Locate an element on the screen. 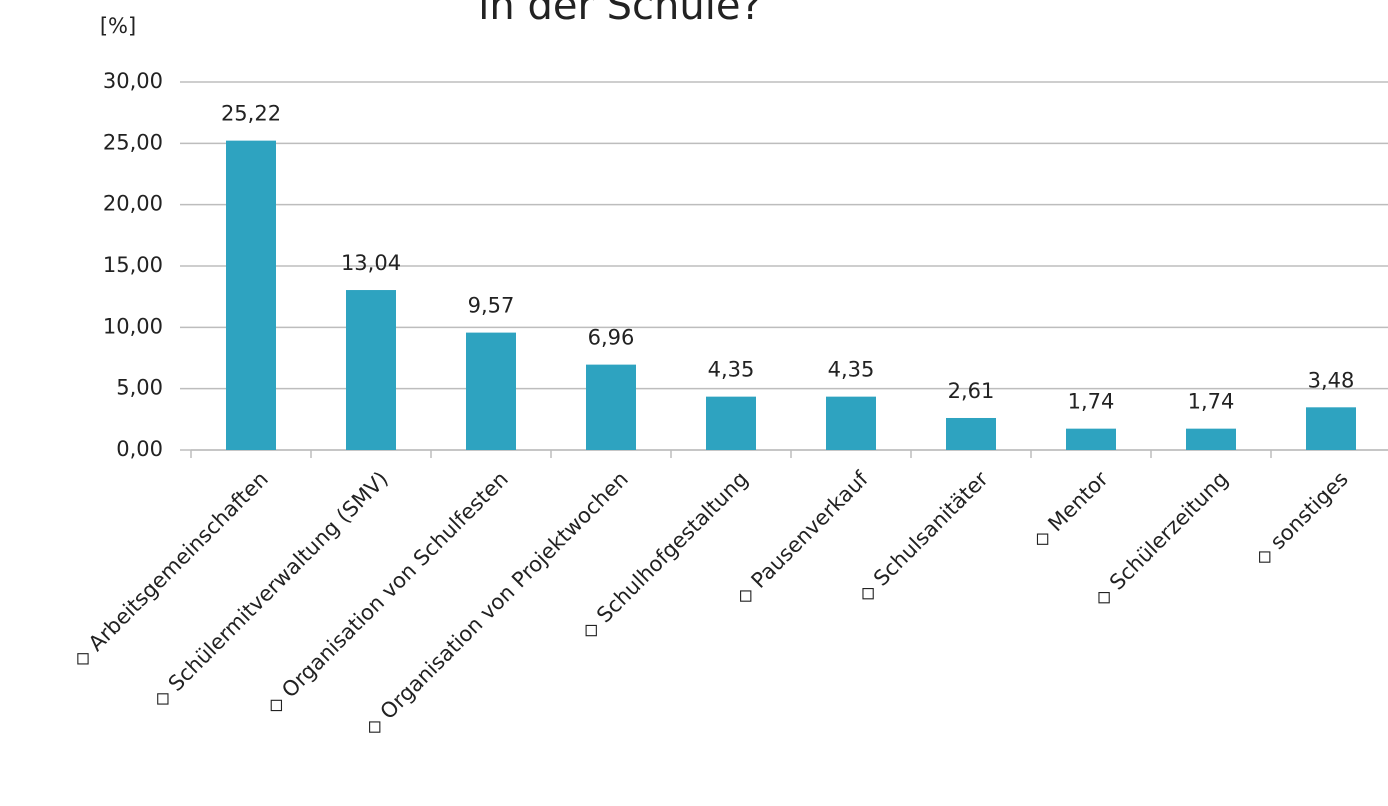 The width and height of the screenshot is (1388, 806). x-tick-label: ◇ Schulsanitäter is located at coordinates (923, 537).